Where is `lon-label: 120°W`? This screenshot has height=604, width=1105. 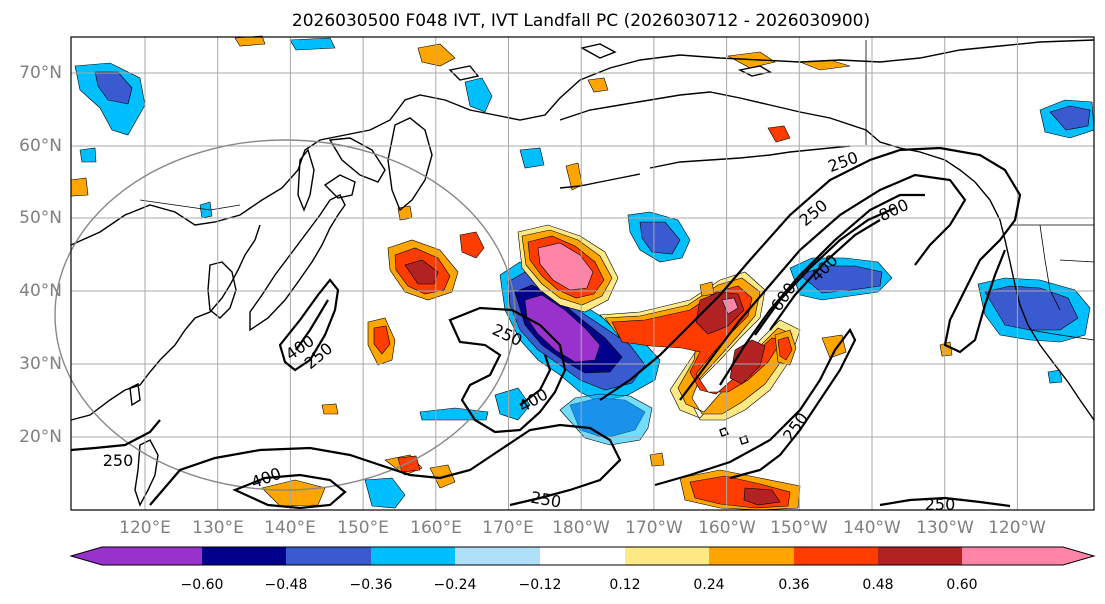 lon-label: 120°W is located at coordinates (1017, 528).